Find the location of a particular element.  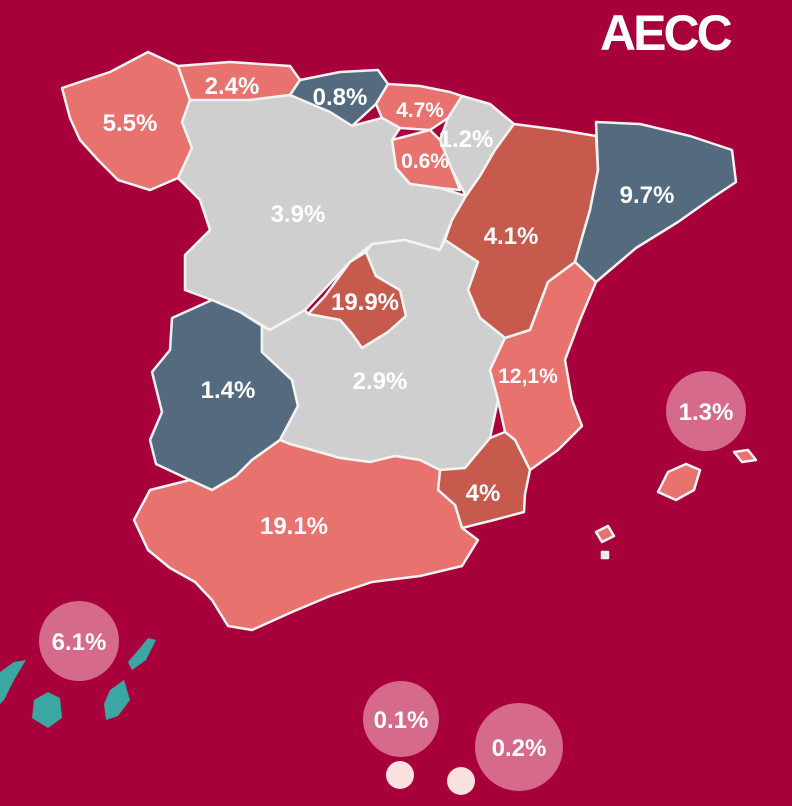

melilla-bubble is located at coordinates (519, 747).